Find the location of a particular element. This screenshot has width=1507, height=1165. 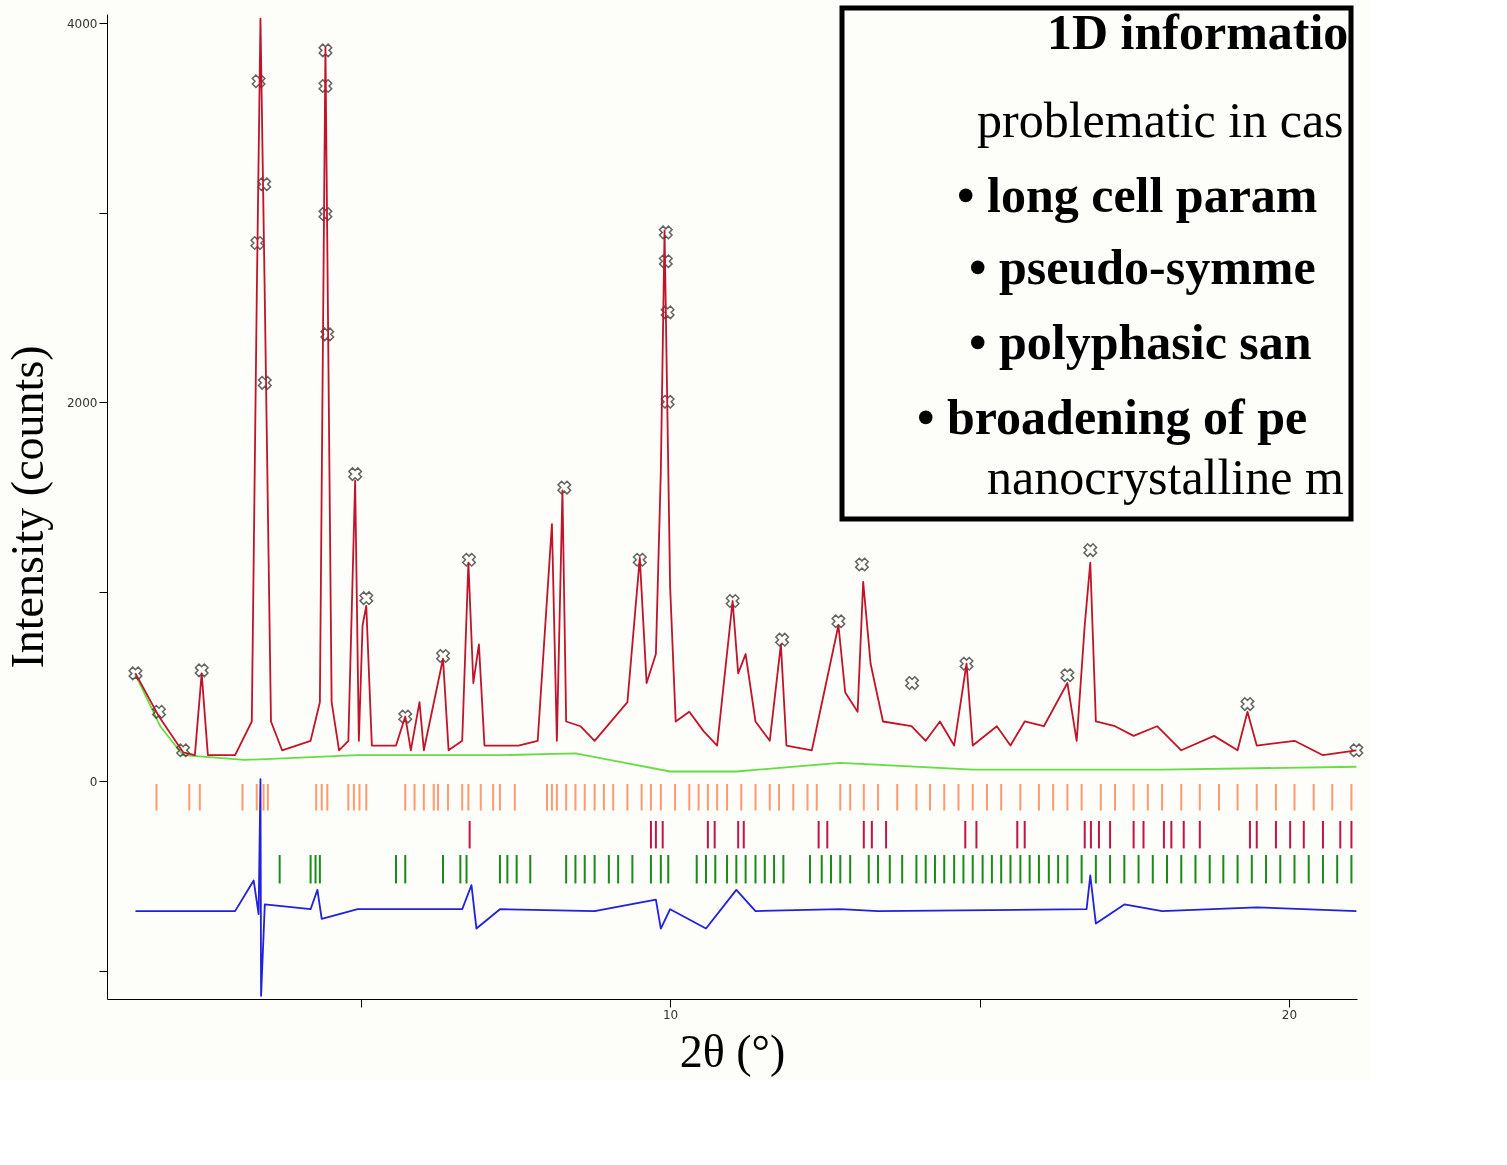

y-tick-label: 4000 is located at coordinates (82, 23).